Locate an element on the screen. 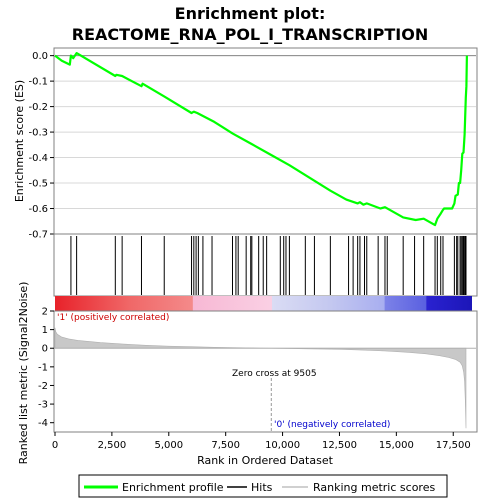 Image resolution: width=500 pixels, height=500 pixels. metric-y-axis-label: Ranked list metric (Signal2Noise) is located at coordinates (23, 373).